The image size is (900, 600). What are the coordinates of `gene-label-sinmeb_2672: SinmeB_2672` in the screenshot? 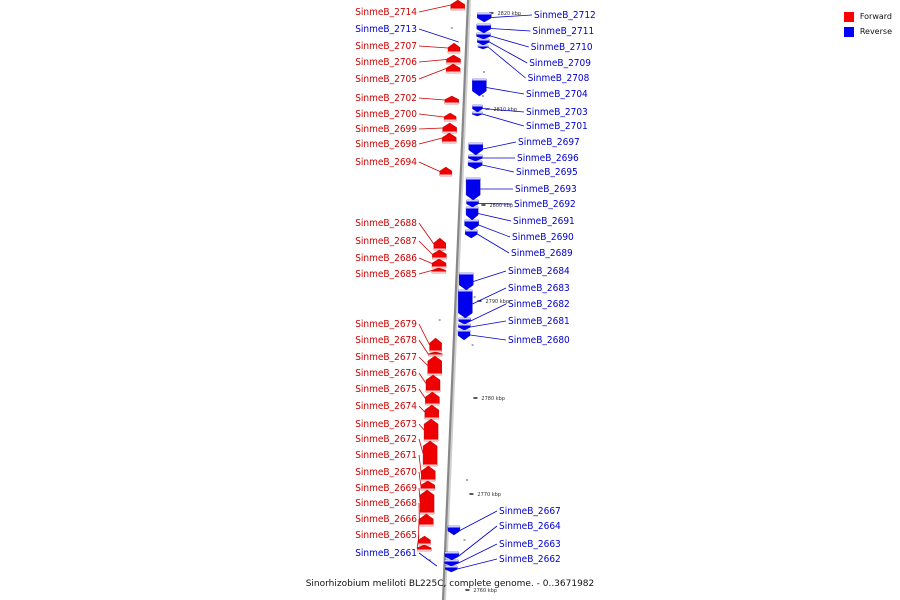 It's located at (386, 439).